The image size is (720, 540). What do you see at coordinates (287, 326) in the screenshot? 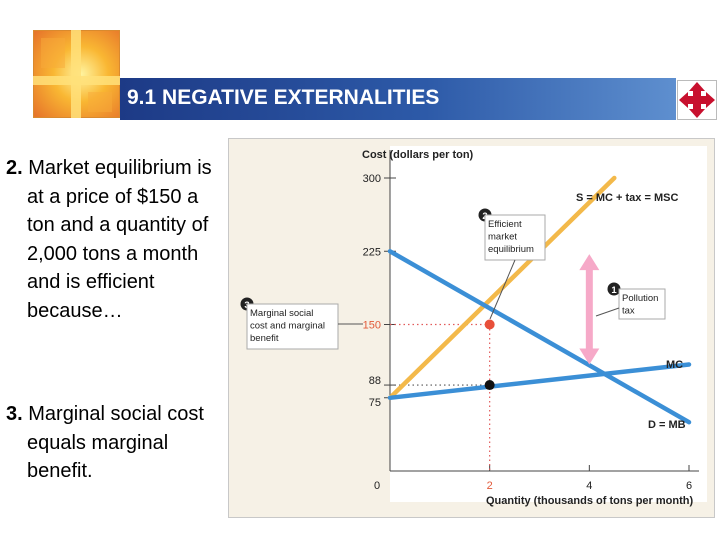
I see `annotation-3-line: cost and marginal` at bounding box center [287, 326].